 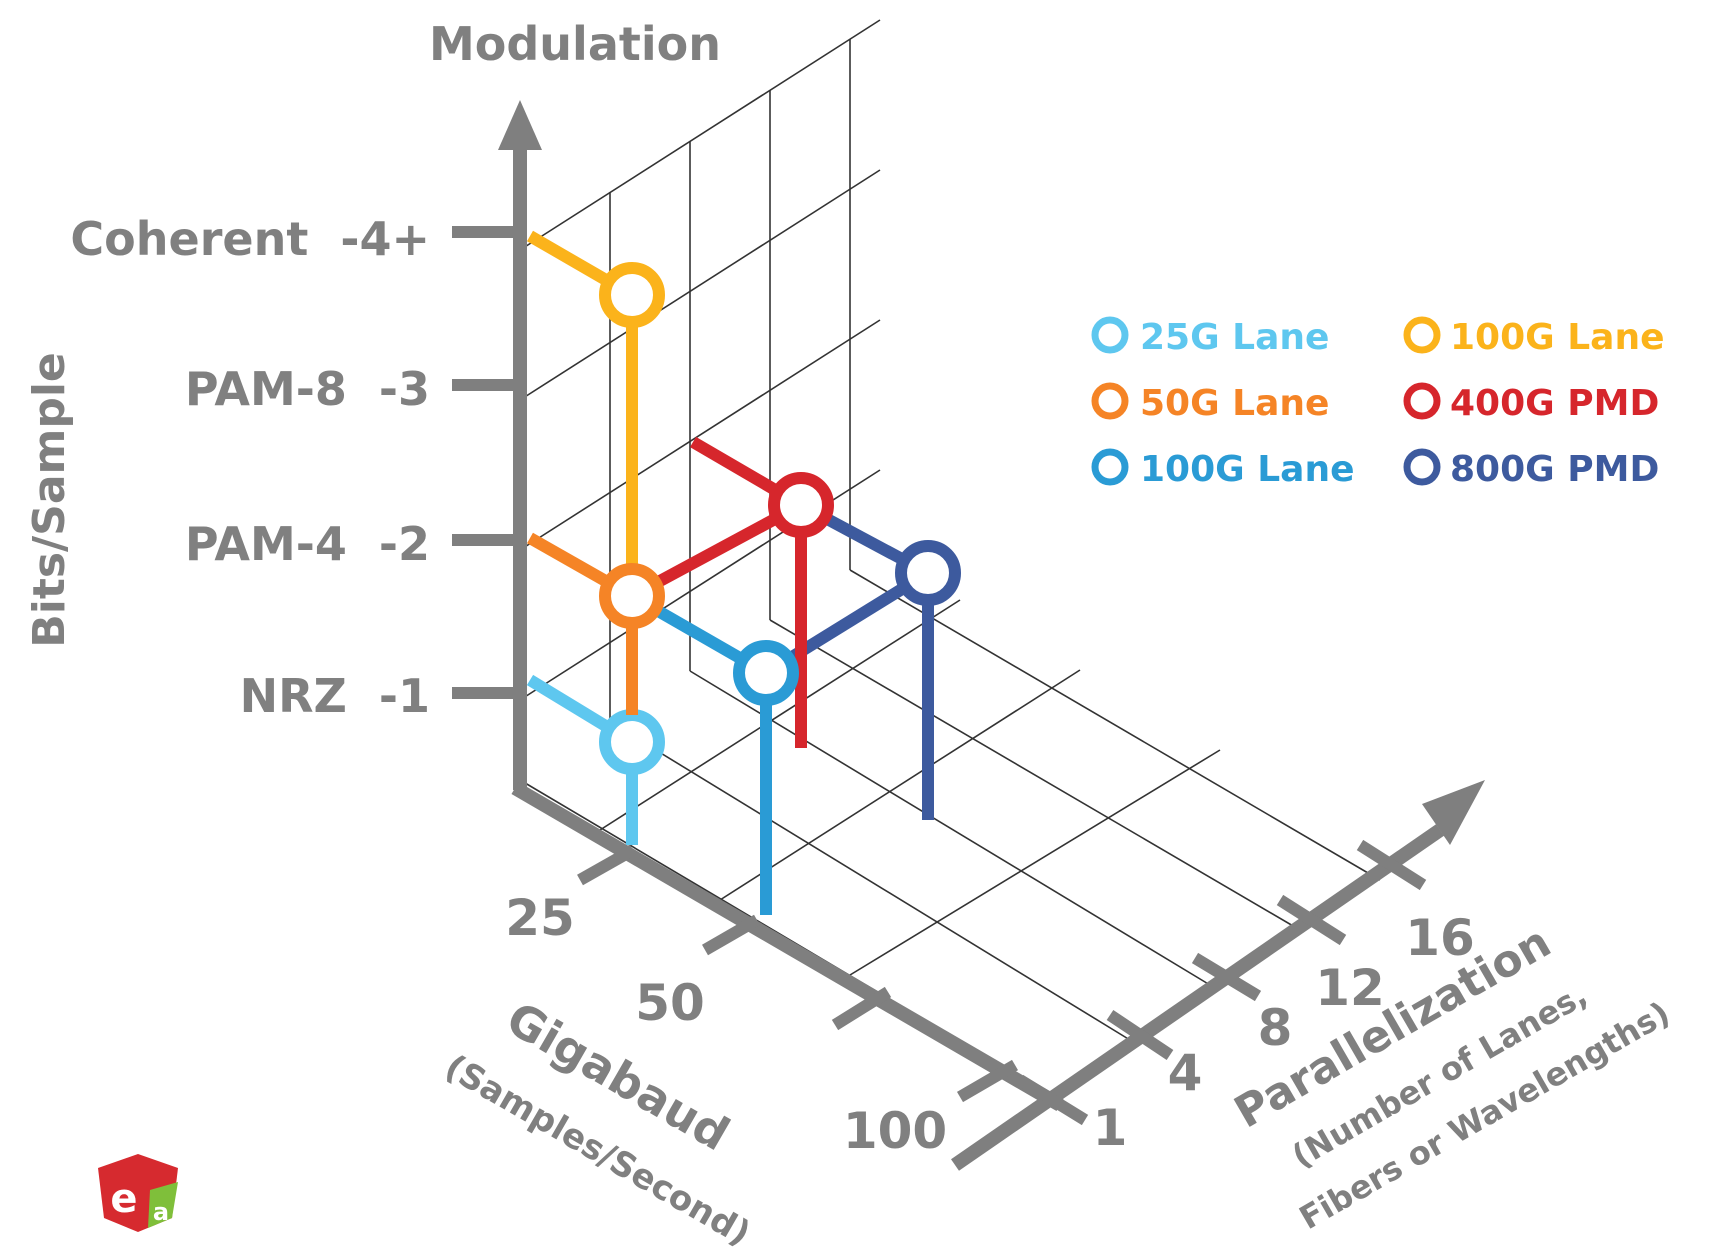 I want to click on node-100g-lane-yellow, so click(x=632, y=295).